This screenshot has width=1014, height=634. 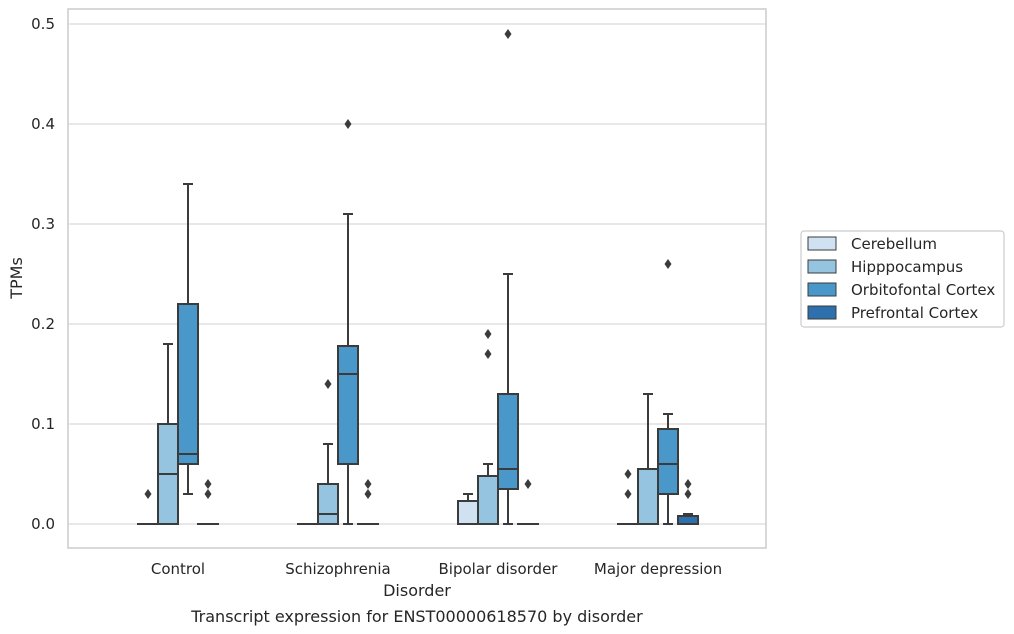 I want to click on x-tick-label: Schizophrenia, so click(x=337, y=569).